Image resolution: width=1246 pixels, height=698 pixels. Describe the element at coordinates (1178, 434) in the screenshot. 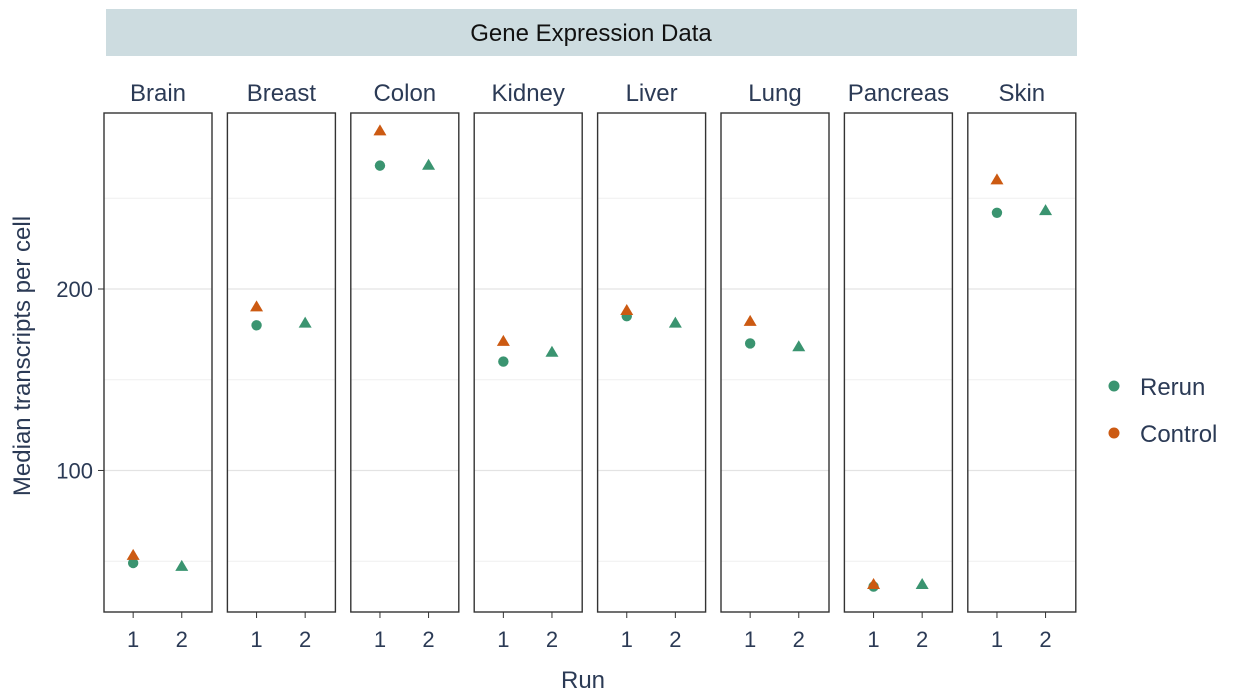

I see `legend-label: Control` at that location.